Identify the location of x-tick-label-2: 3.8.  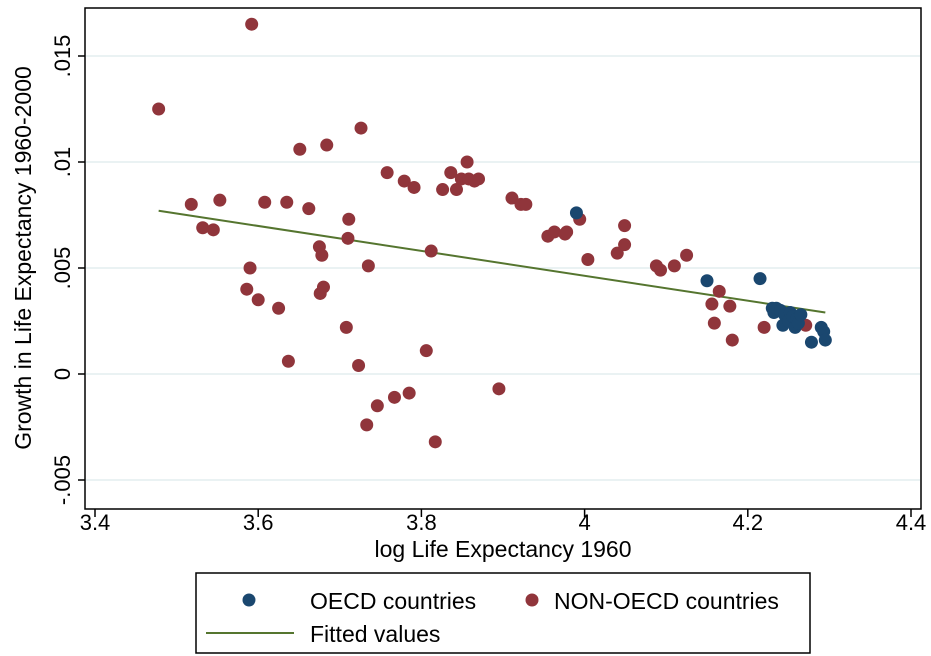
(421, 522).